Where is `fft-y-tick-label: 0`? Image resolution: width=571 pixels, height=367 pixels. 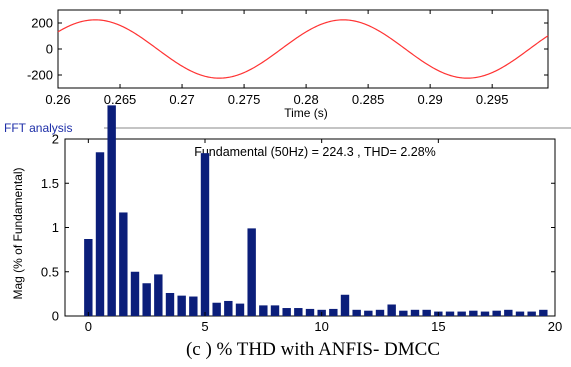 fft-y-tick-label: 0 is located at coordinates (55, 316).